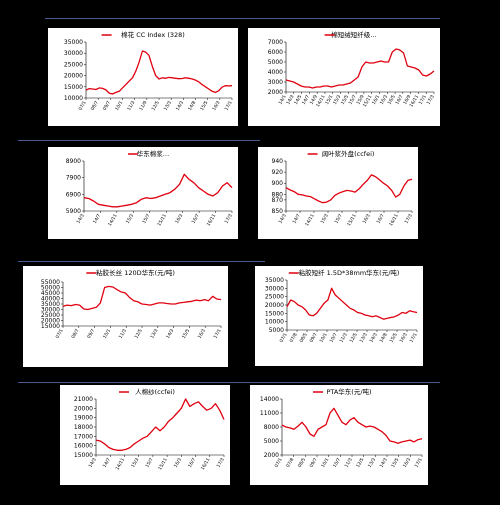 Image resolution: width=500 pixels, height=505 pixels. Describe the element at coordinates (83, 399) in the screenshot. I see `y-tick-label: 21000` at that location.